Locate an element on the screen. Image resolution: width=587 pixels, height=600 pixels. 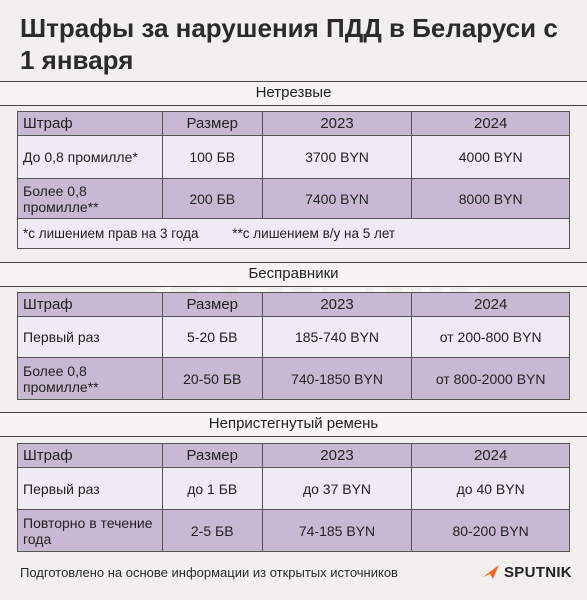
section-header-drunk: Нетрезвые is located at coordinates (293, 93).